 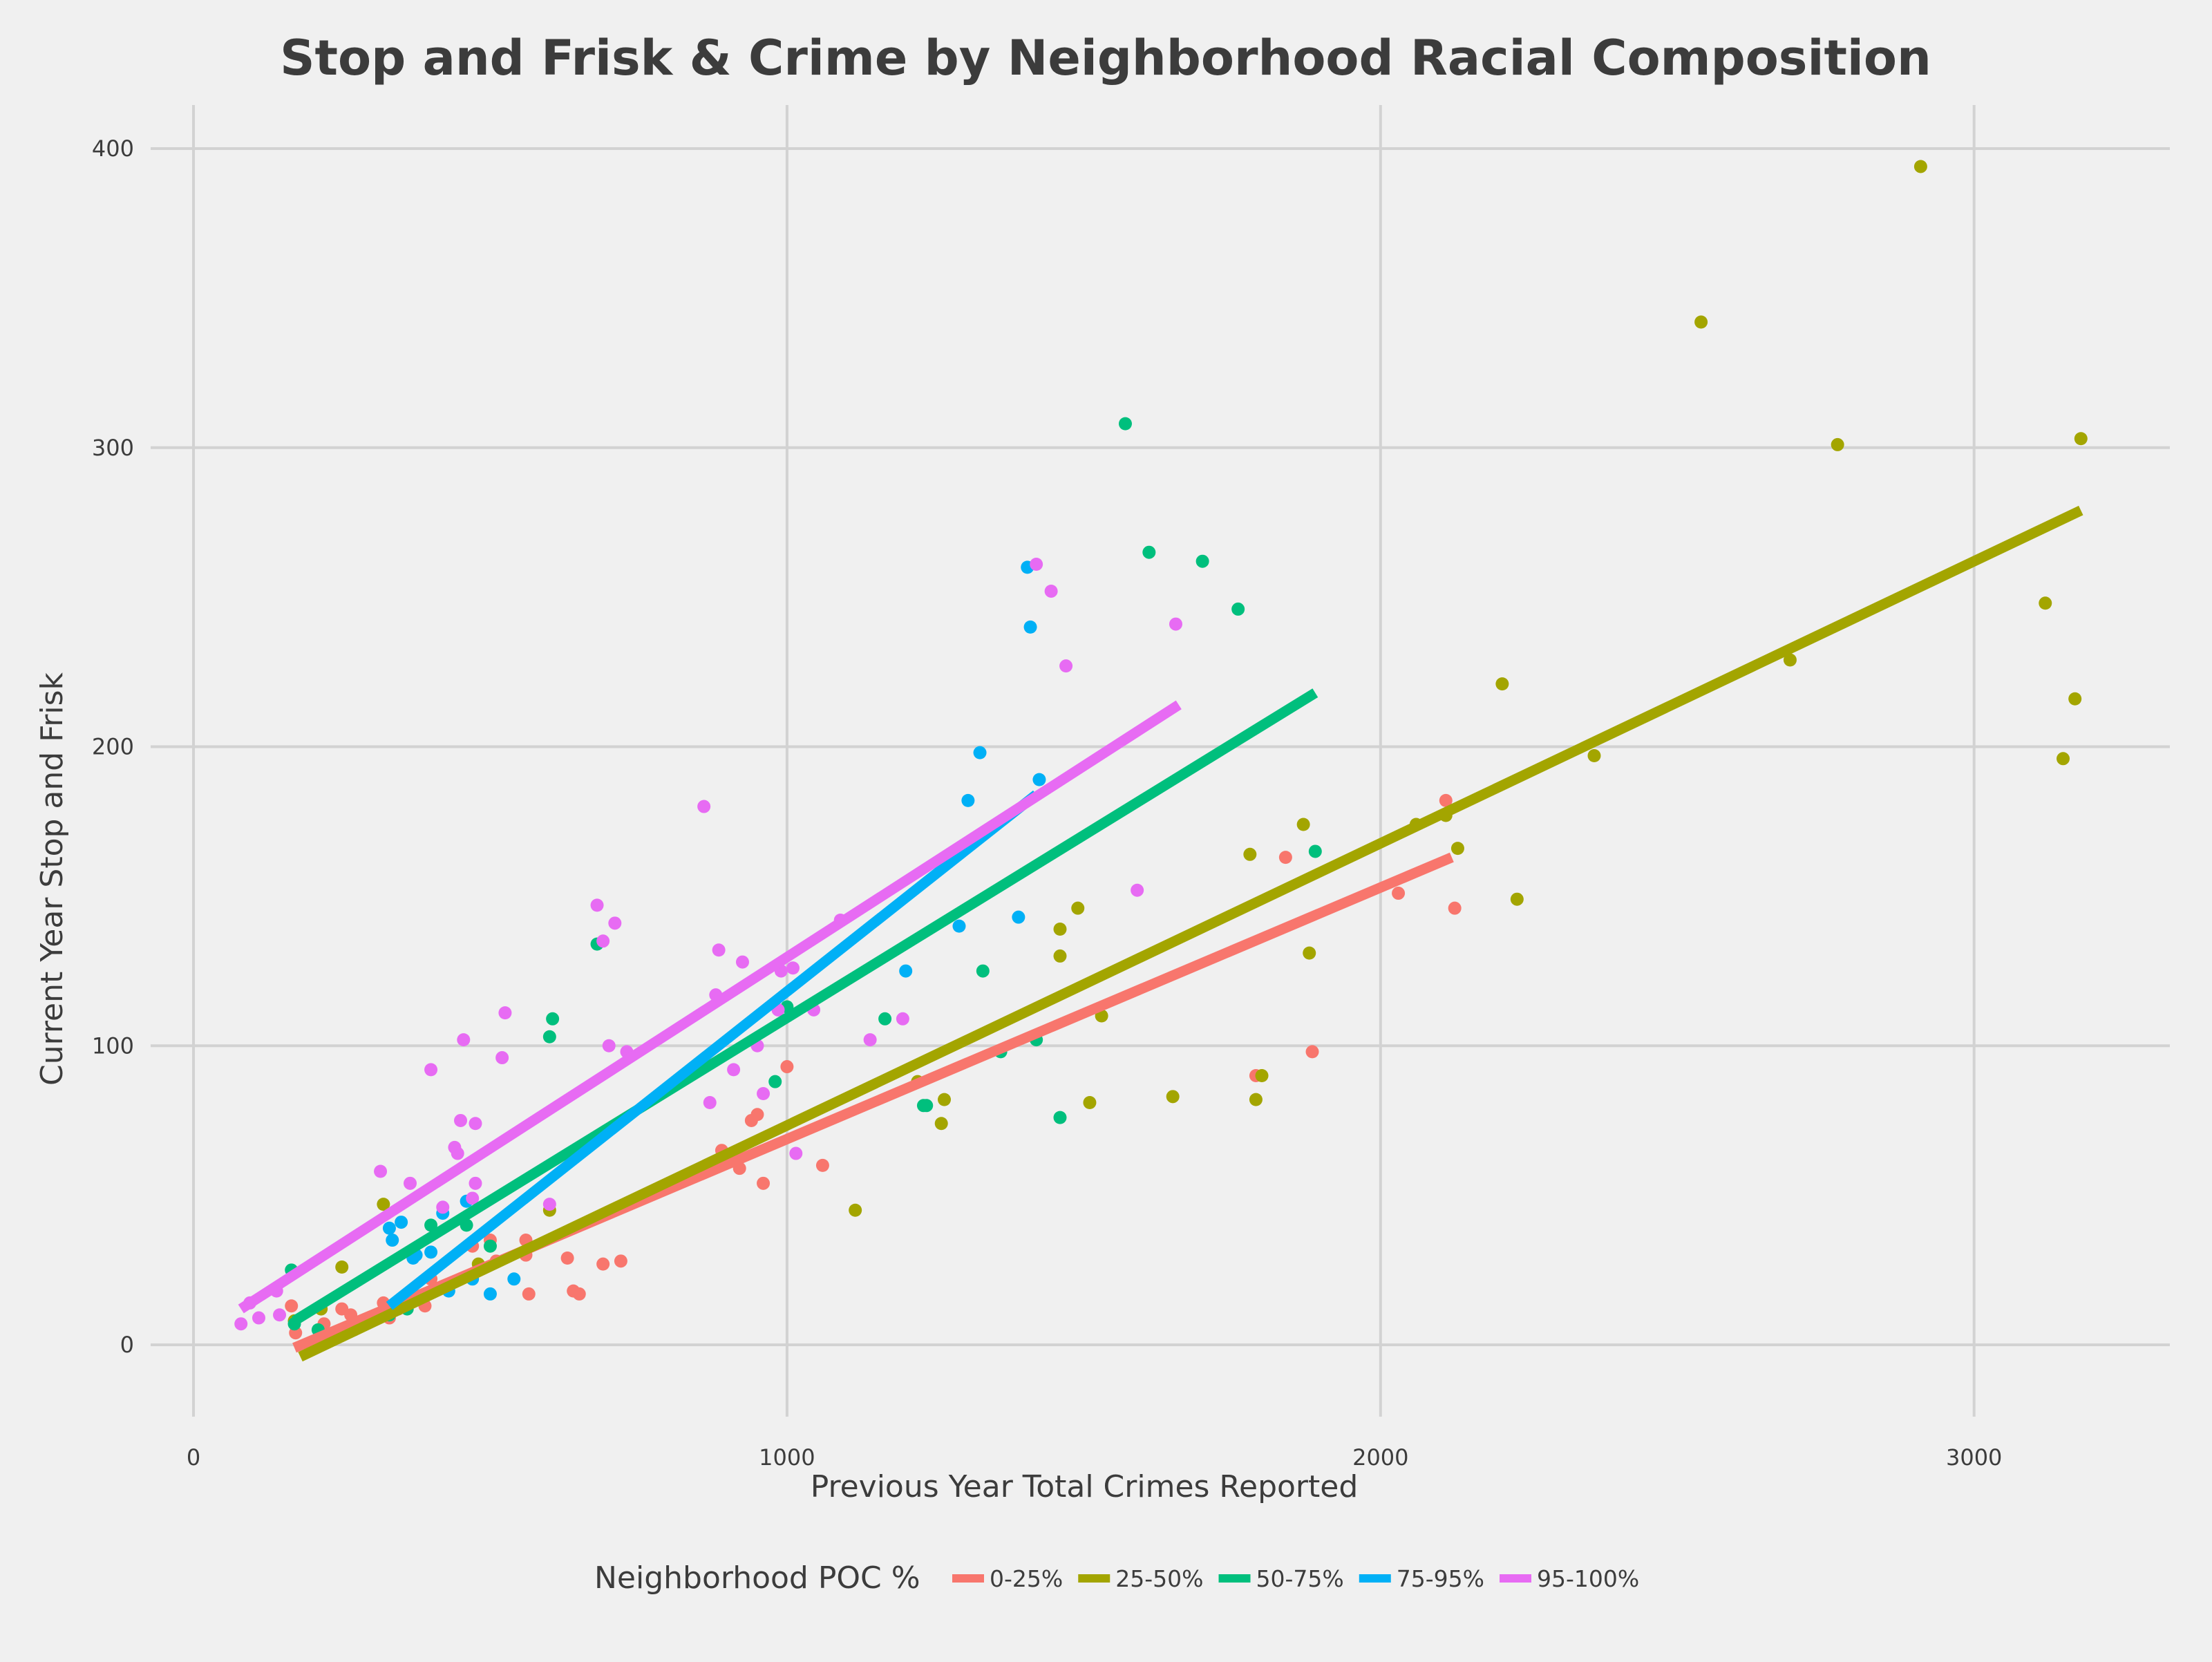 What do you see at coordinates (113, 448) in the screenshot?
I see `y-tick-label: 300` at bounding box center [113, 448].